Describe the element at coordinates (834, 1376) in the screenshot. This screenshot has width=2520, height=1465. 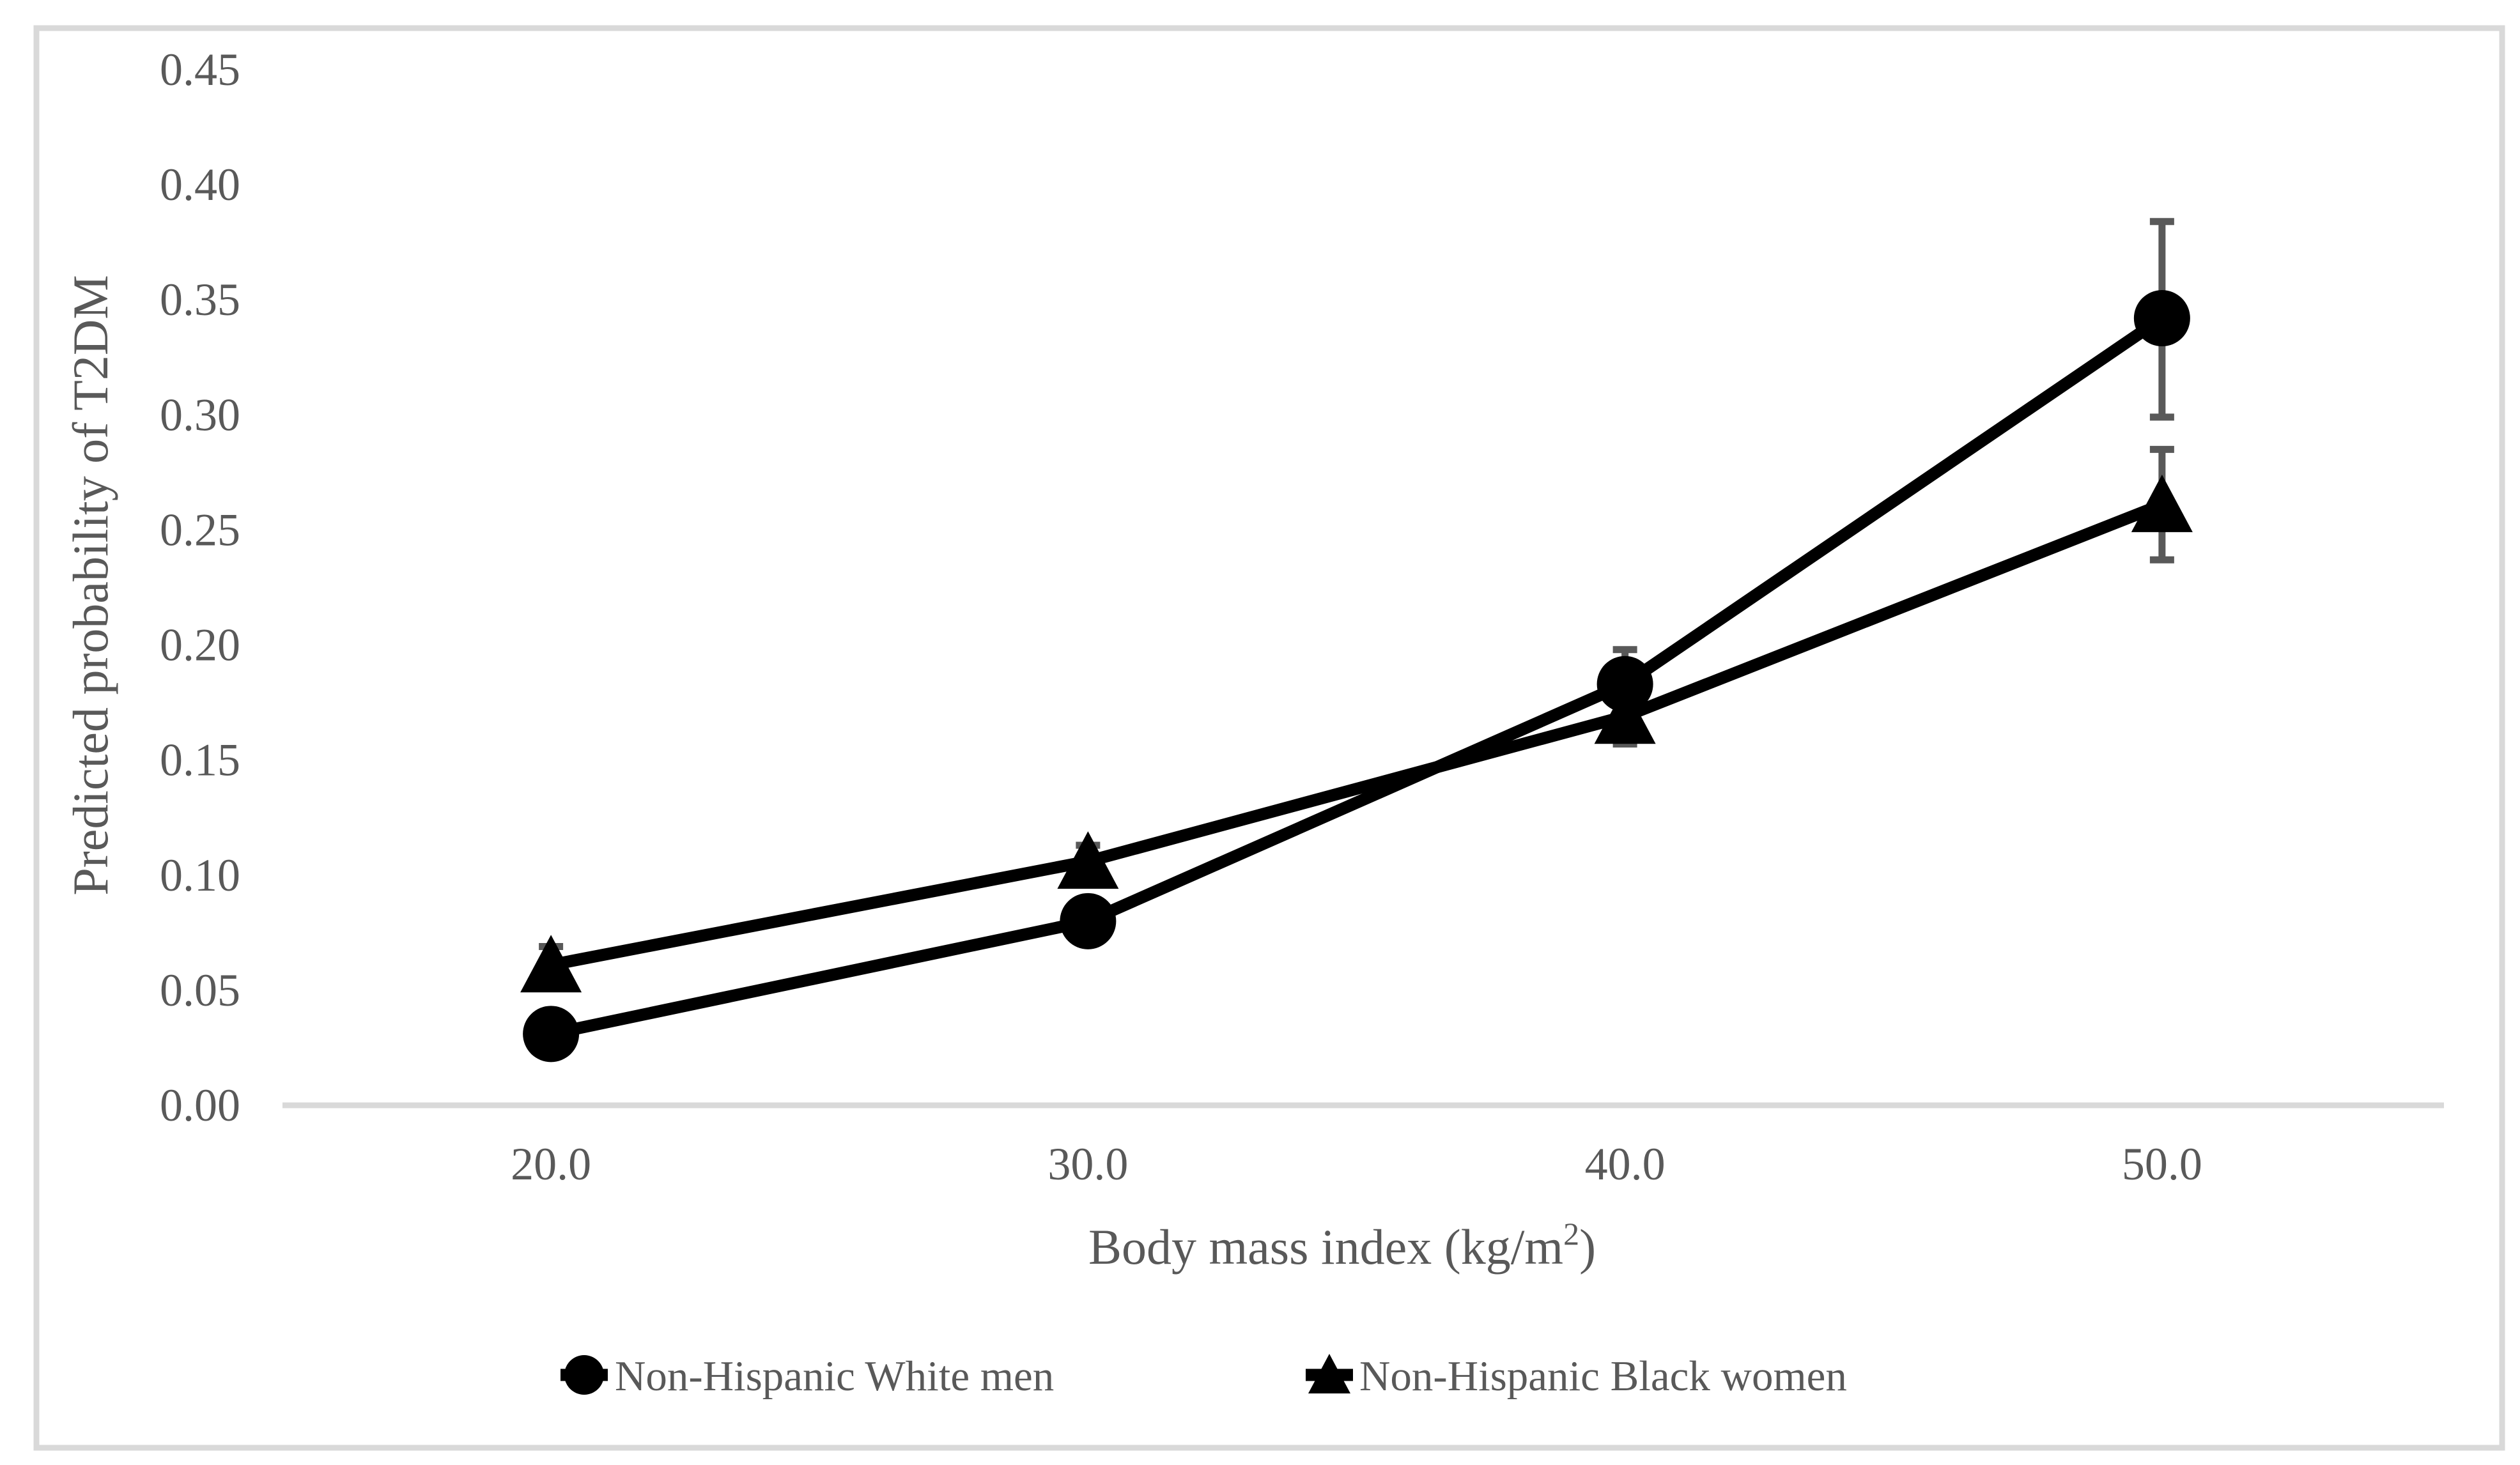
I see `legend-label: Non-Hispanic White men` at that location.